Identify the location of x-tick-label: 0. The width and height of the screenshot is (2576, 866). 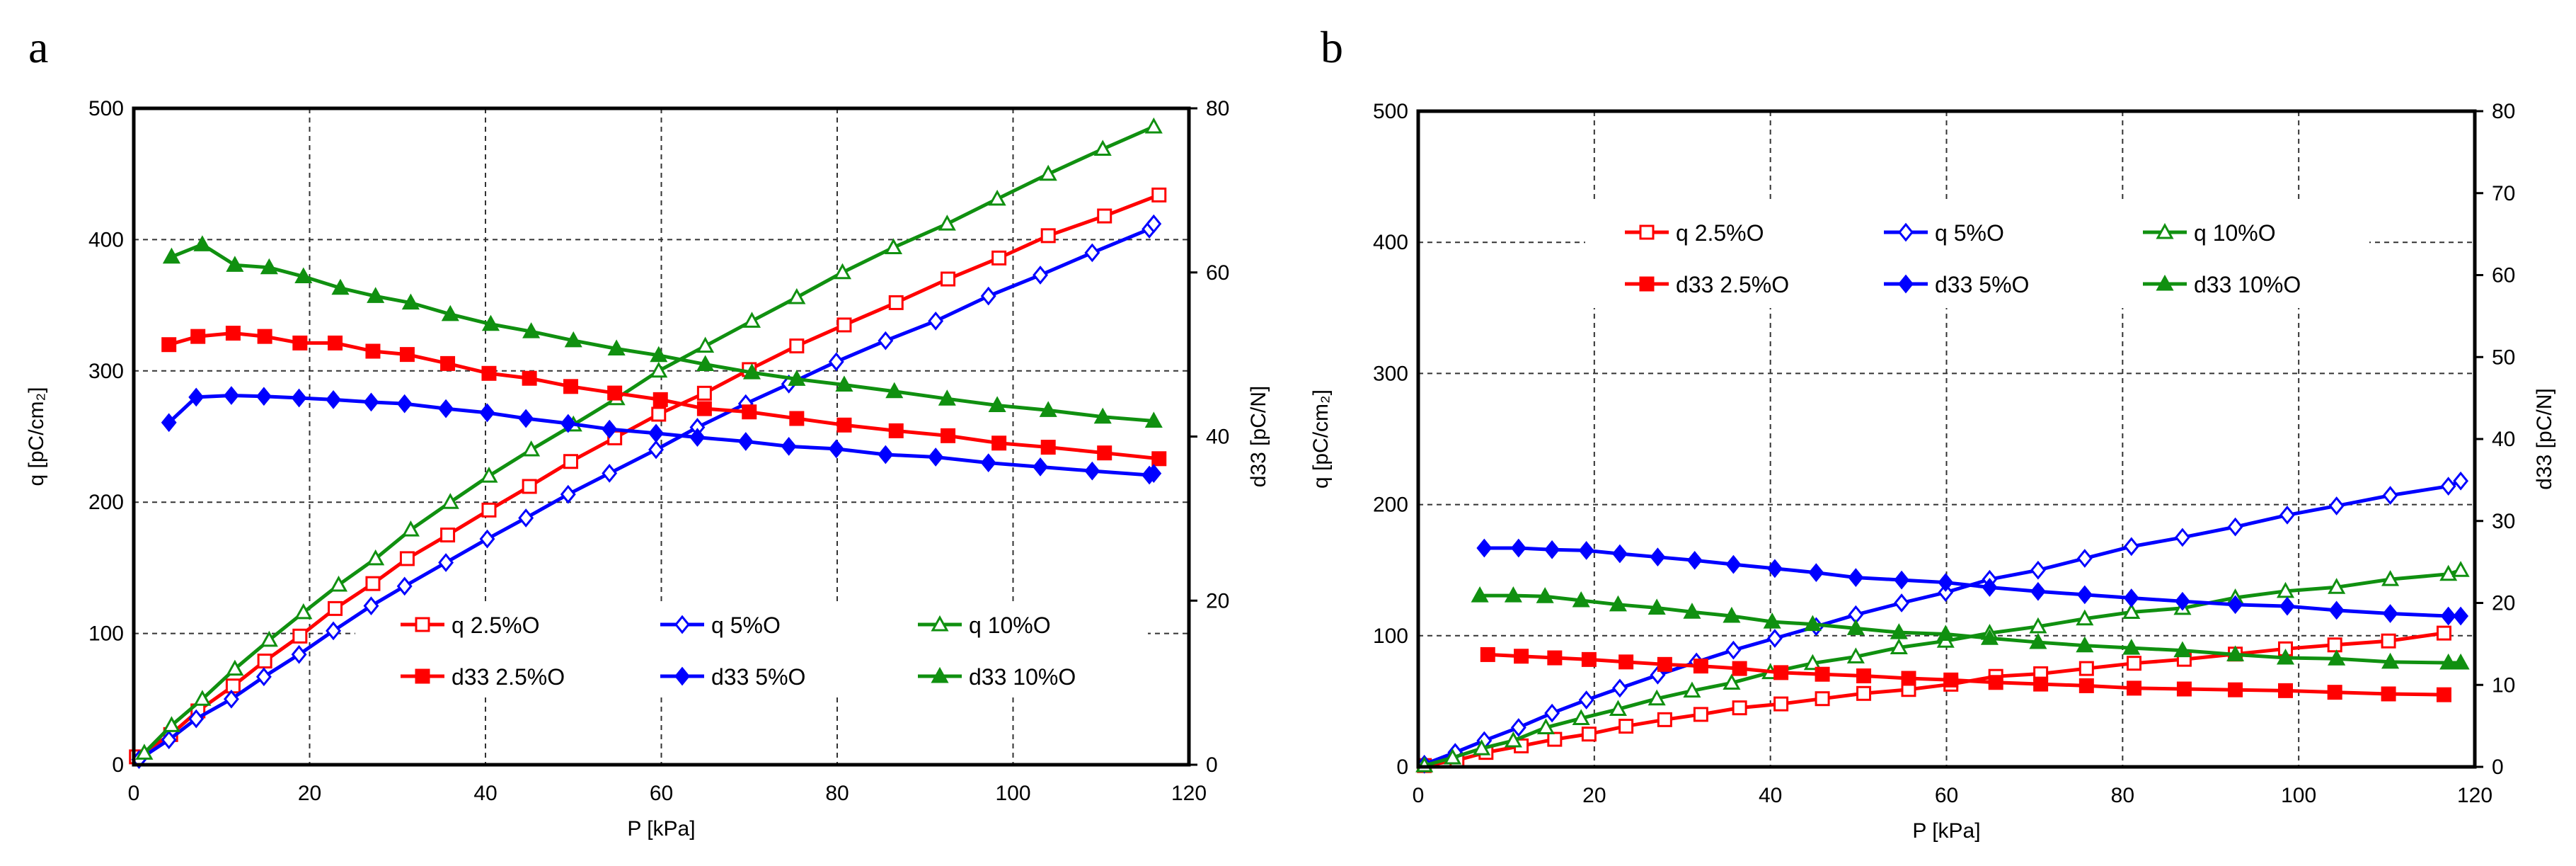
(134, 793).